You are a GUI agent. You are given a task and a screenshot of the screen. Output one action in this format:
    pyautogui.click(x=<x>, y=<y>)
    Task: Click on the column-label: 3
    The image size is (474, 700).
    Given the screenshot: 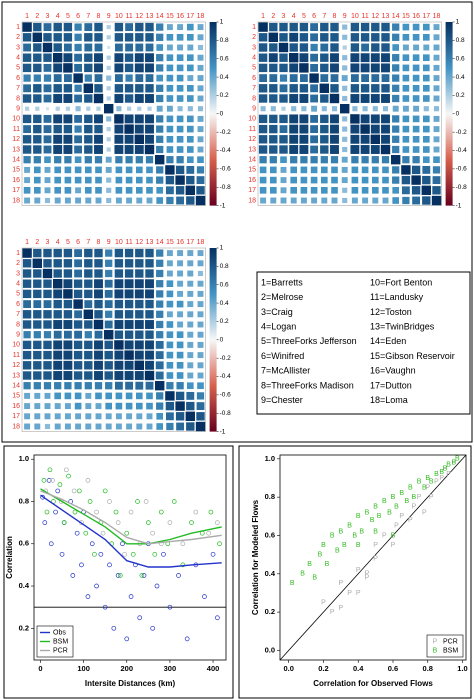 What is the action you would take?
    pyautogui.click(x=48, y=242)
    